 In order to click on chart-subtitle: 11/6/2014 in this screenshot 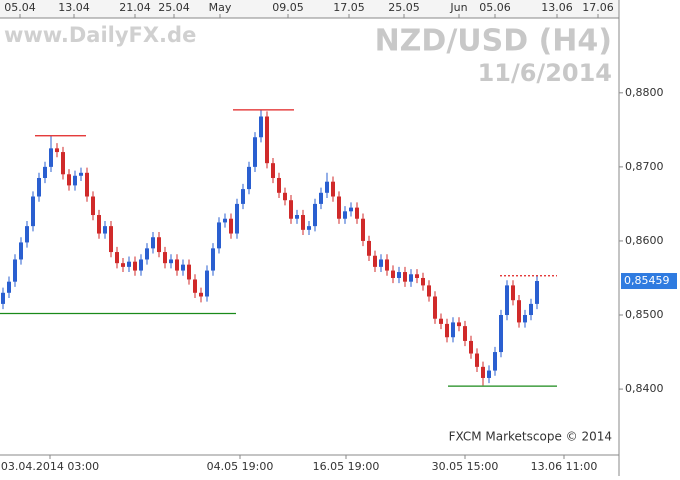, I will do `click(545, 73)`.